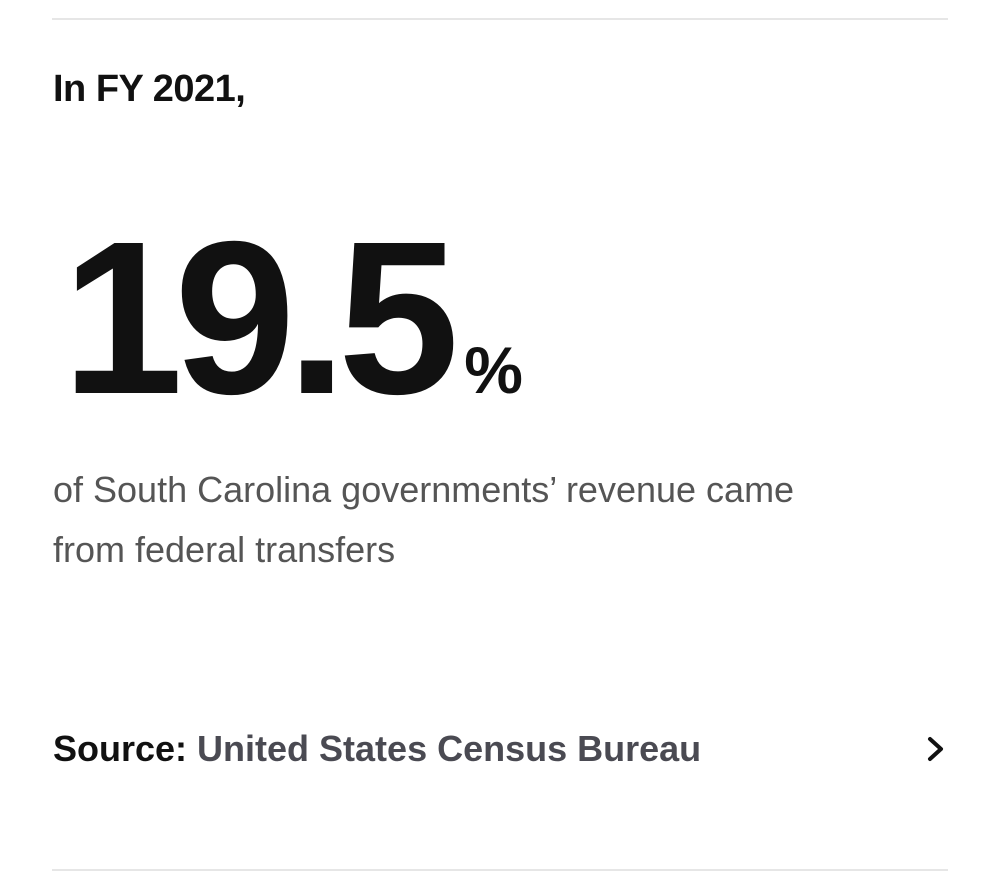 The height and width of the screenshot is (894, 1000). What do you see at coordinates (493, 370) in the screenshot?
I see `stat-unit: %` at bounding box center [493, 370].